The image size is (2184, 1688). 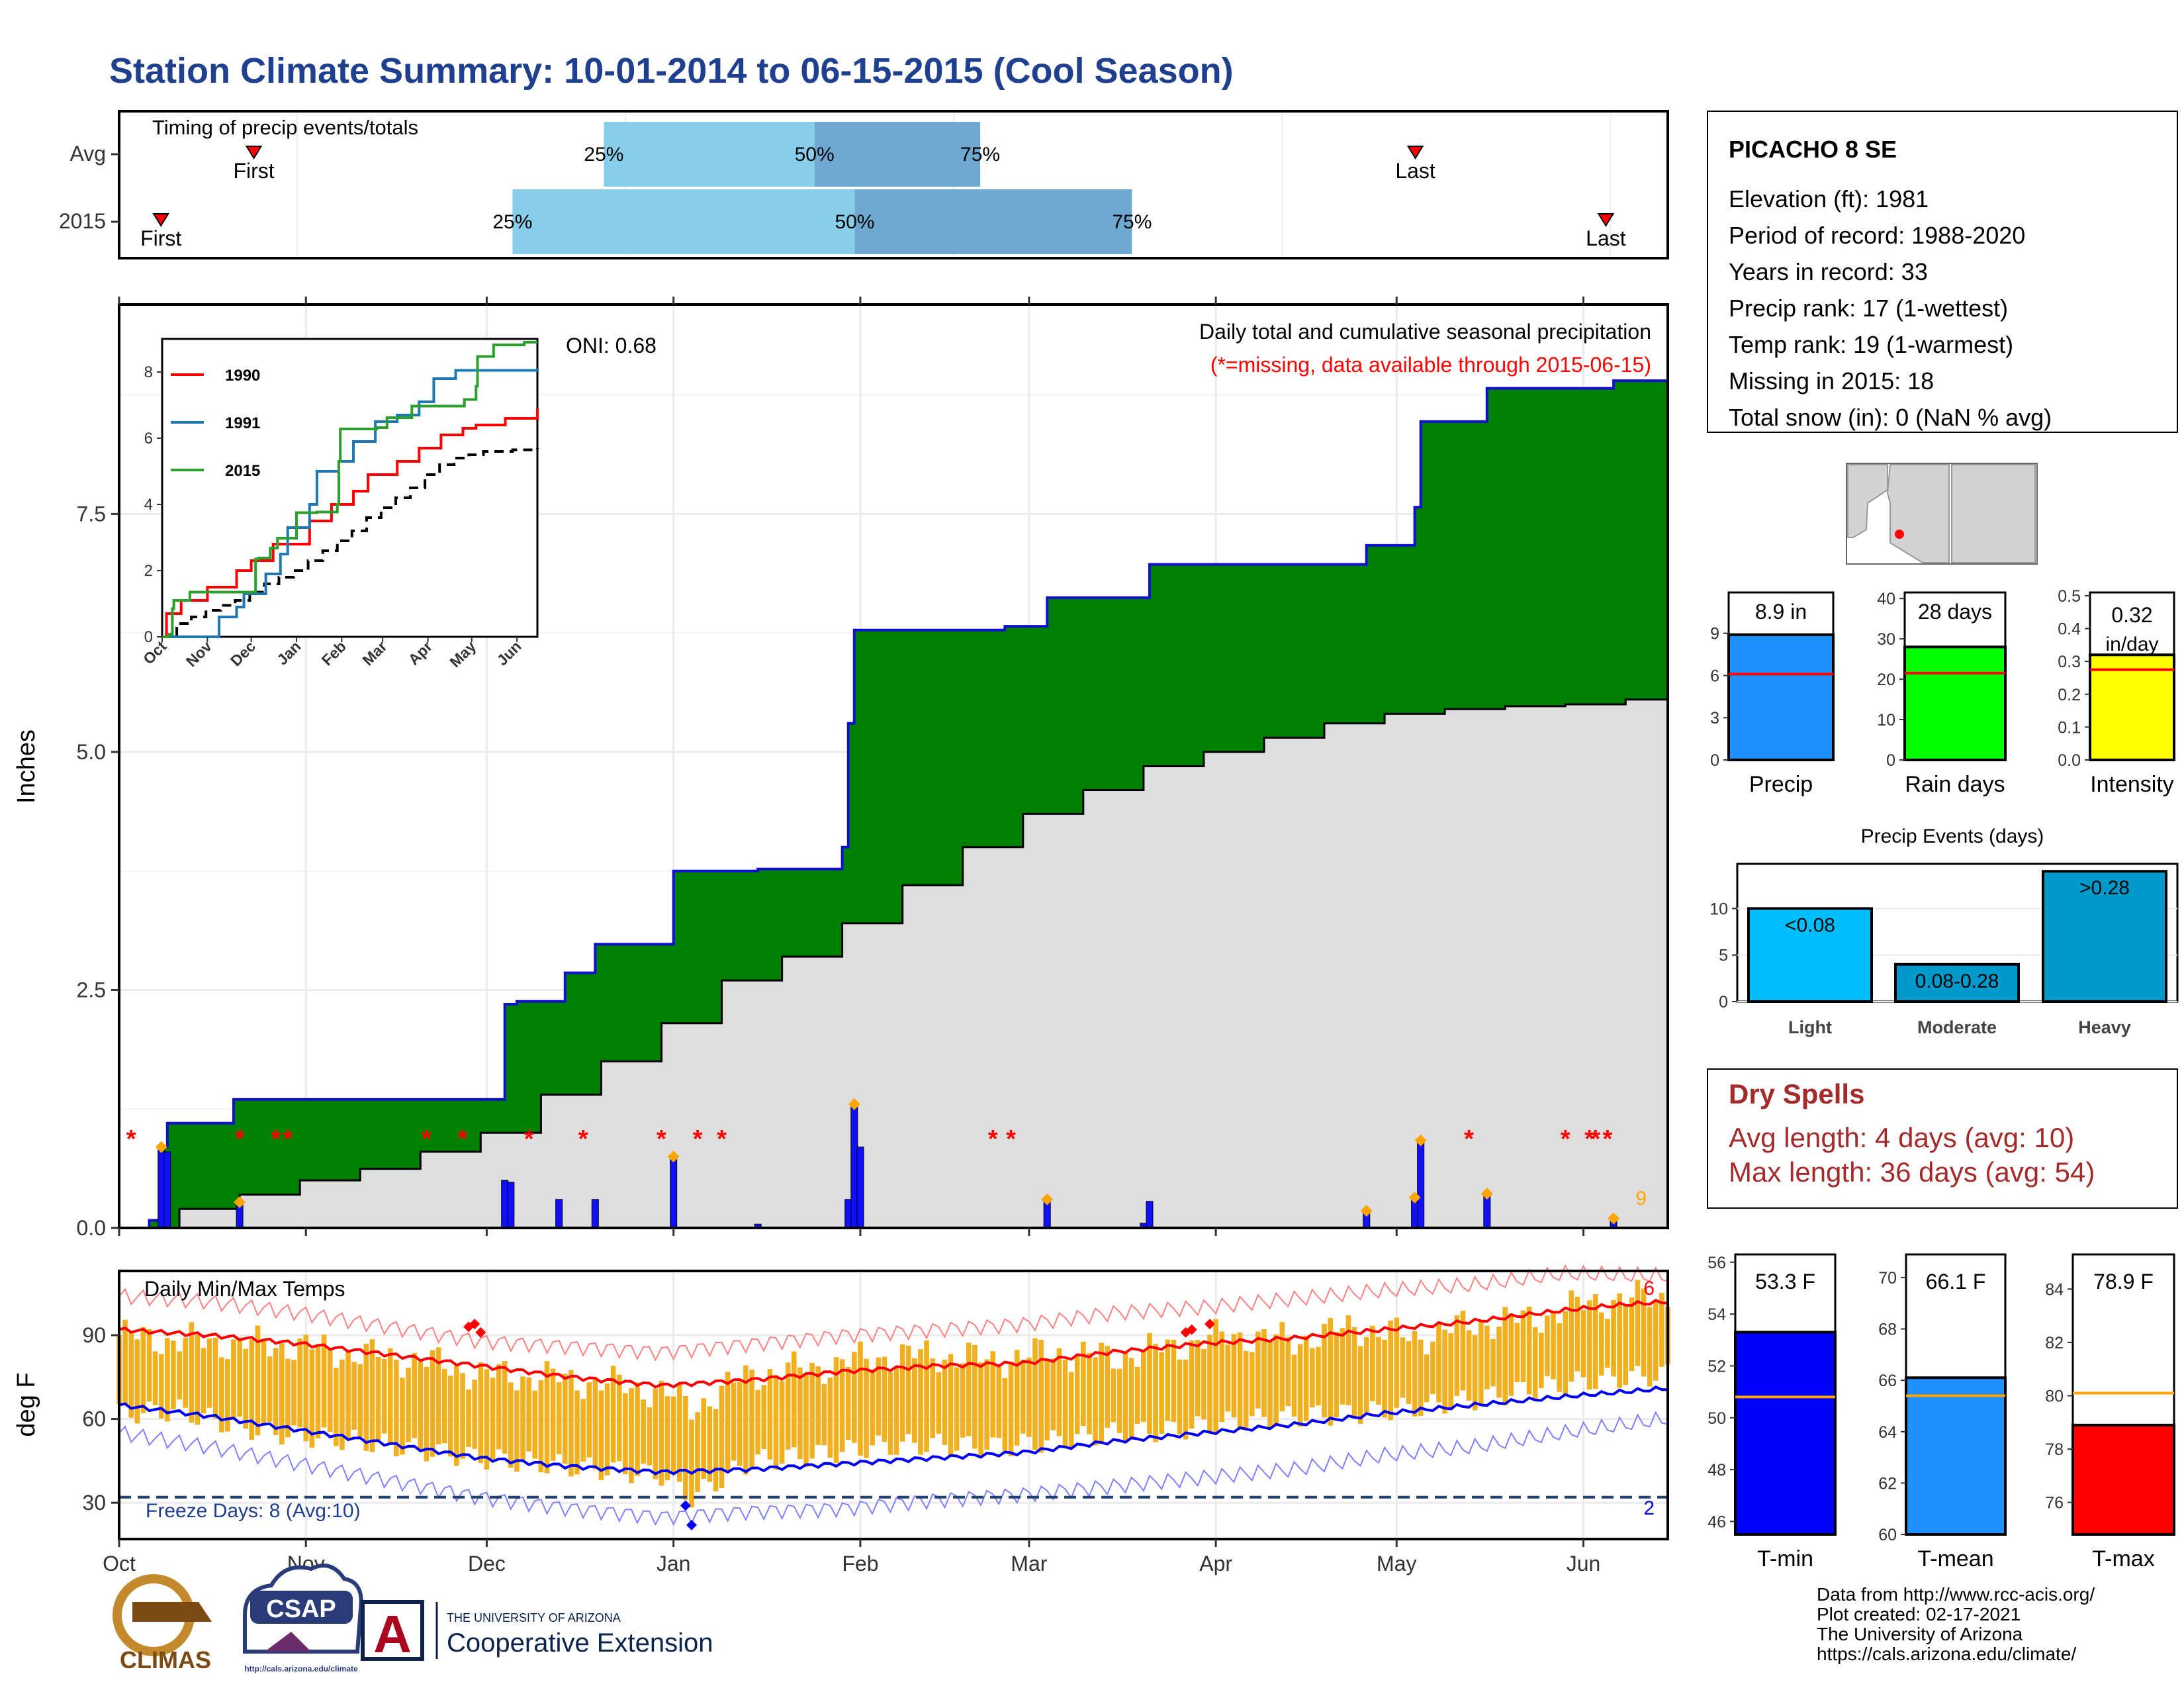 I want to click on temp-title: Daily Min/Max Temps, so click(x=245, y=1289).